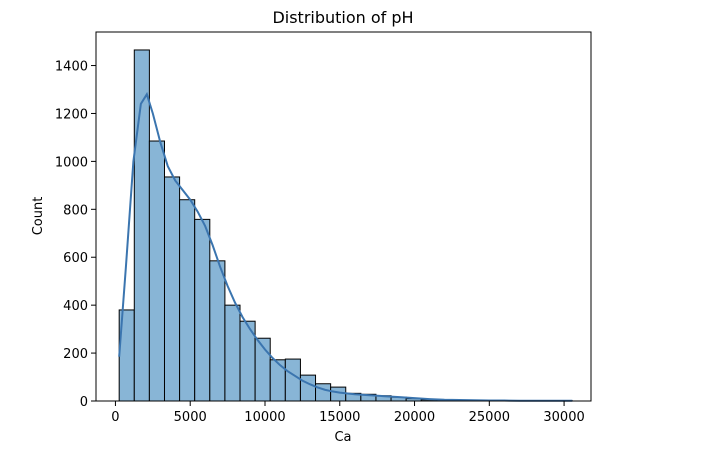  What do you see at coordinates (71, 162) in the screenshot?
I see `y-tick-label: 1000` at bounding box center [71, 162].